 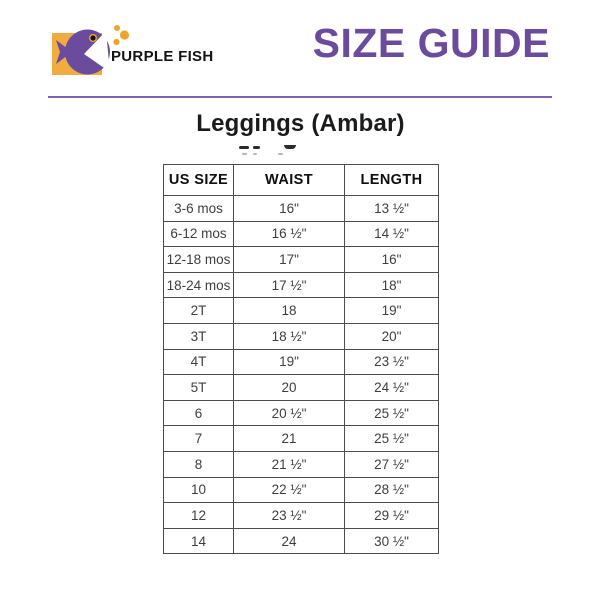 I want to click on waist-cell: 23 ½", so click(x=289, y=515).